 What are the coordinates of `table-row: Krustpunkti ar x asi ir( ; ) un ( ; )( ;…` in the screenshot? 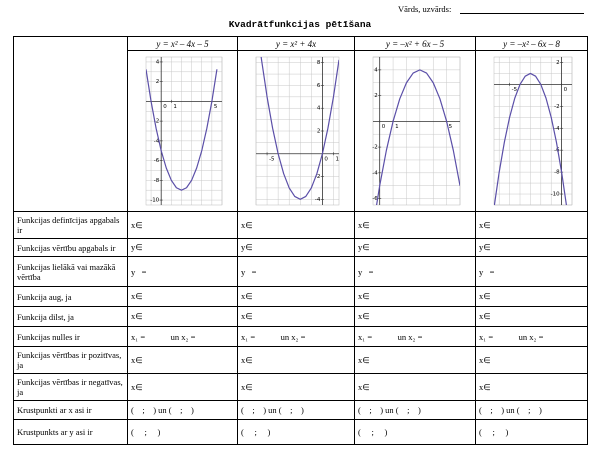 It's located at (300, 410).